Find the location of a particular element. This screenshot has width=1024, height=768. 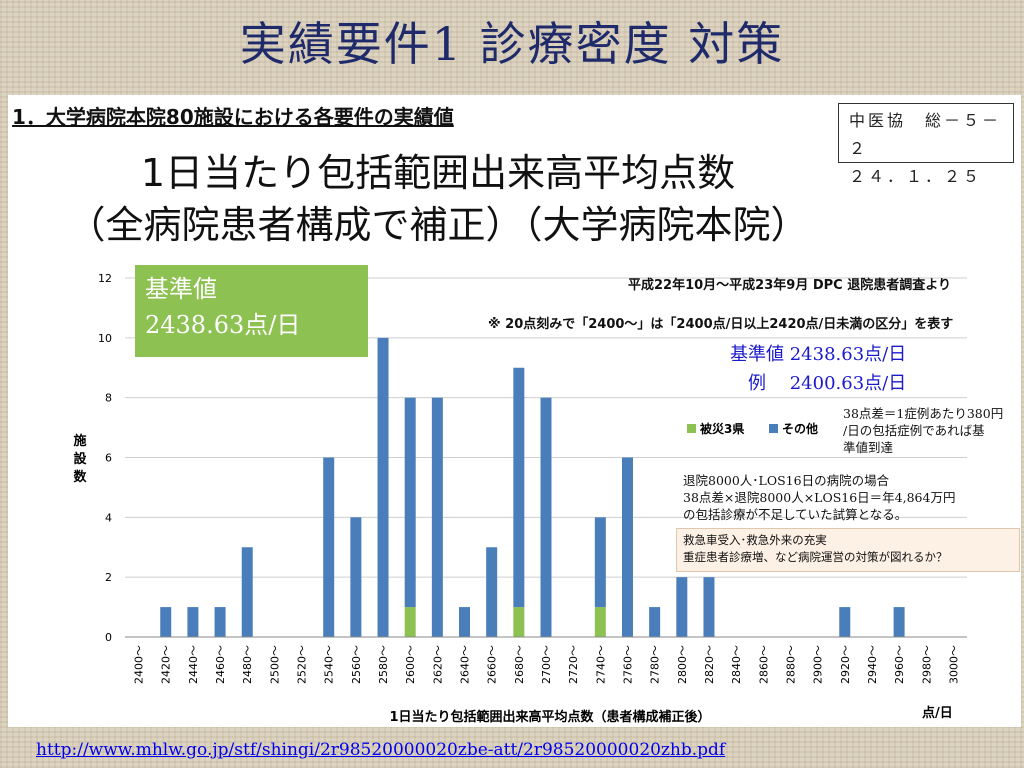

case-note-line-3: の包括診療が不足していた試算となる。 is located at coordinates (795, 514).